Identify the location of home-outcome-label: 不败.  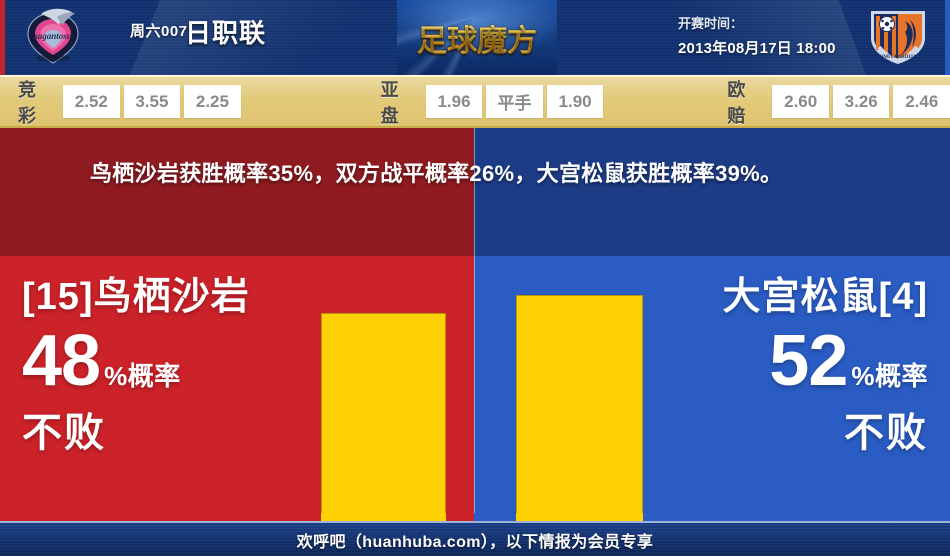
(64, 433).